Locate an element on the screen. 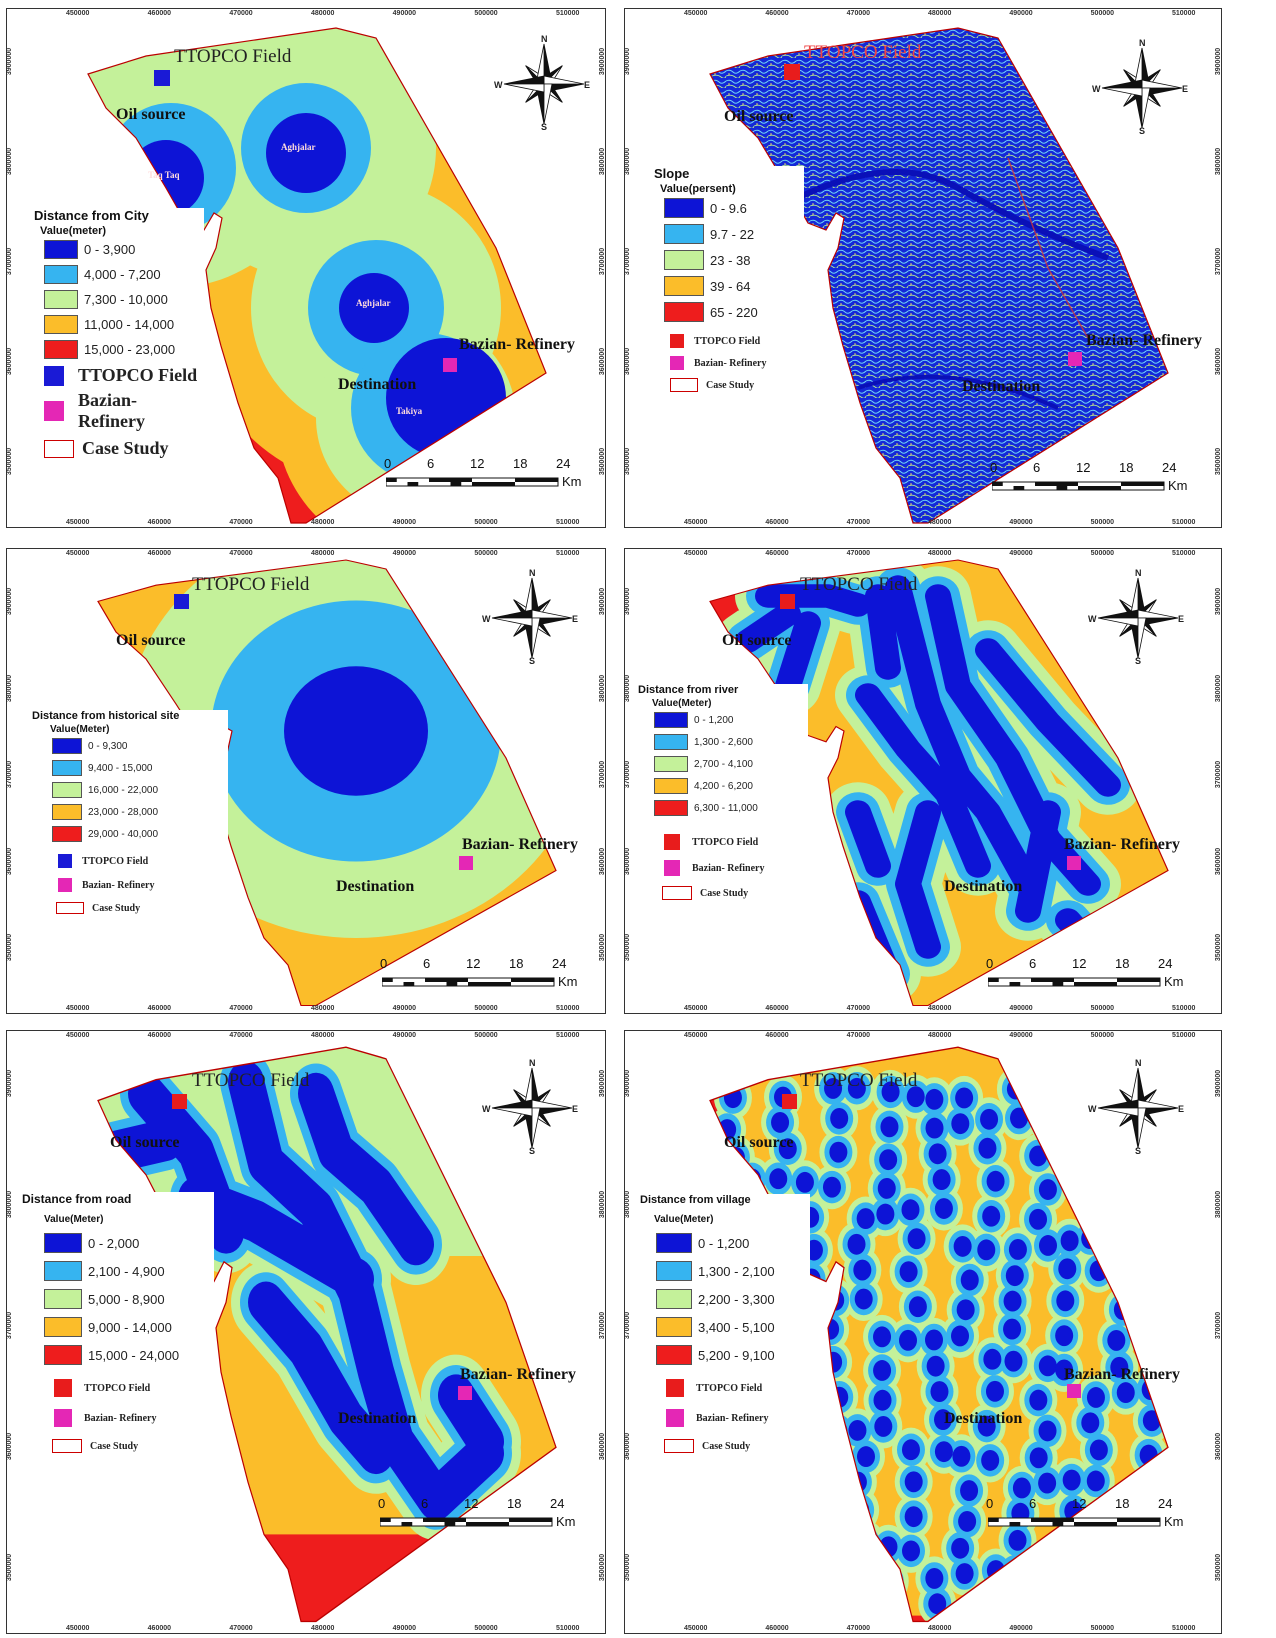 The height and width of the screenshot is (1638, 1276). x-tick-label: 460000 is located at coordinates (159, 522).